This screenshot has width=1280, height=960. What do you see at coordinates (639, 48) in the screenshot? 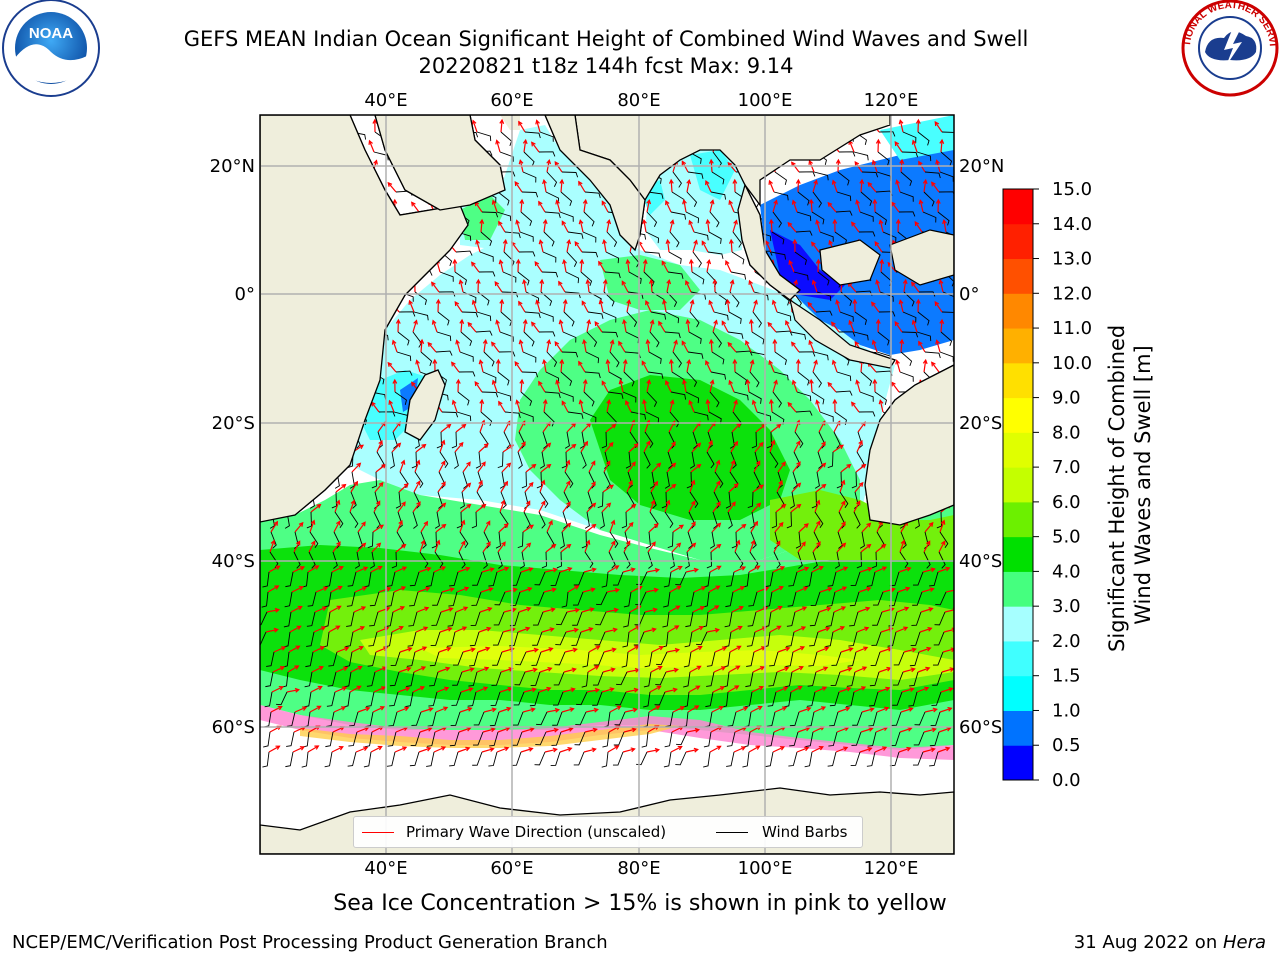
I see `nws-logo: NATIONAL WEATHER SERVICE` at bounding box center [639, 48].